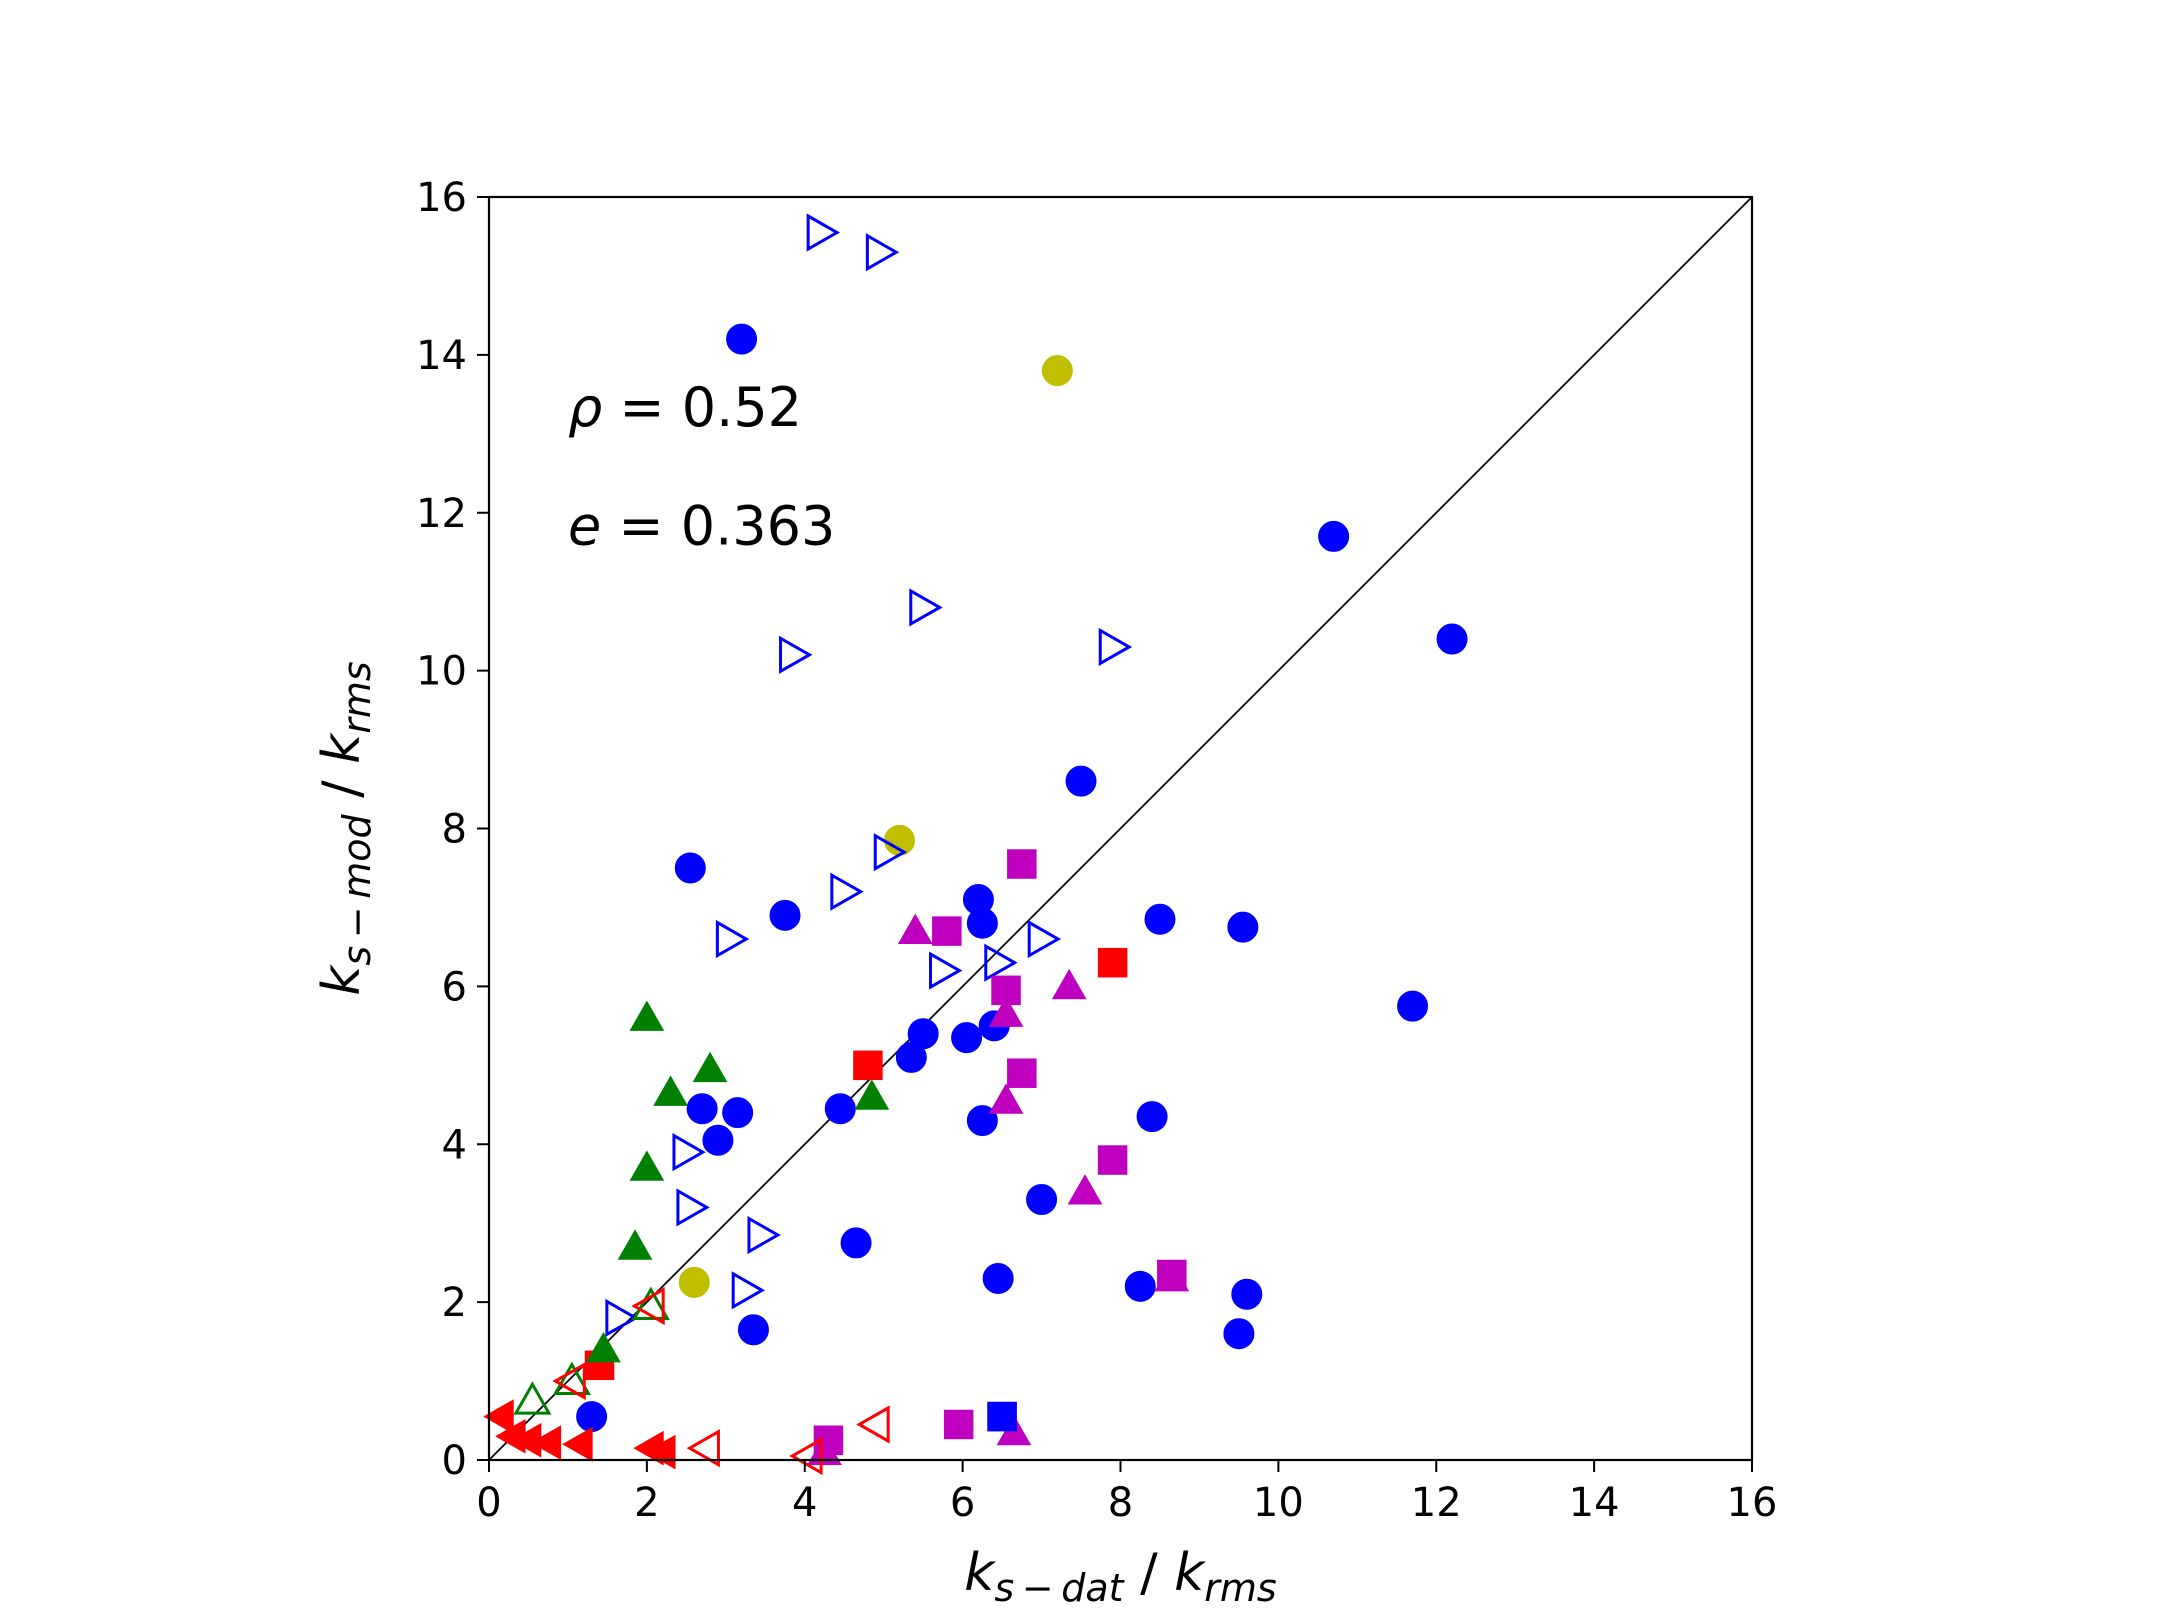 The image size is (2158, 1618). Describe the element at coordinates (1594, 1503) in the screenshot. I see `x-tick-label: 14` at that location.